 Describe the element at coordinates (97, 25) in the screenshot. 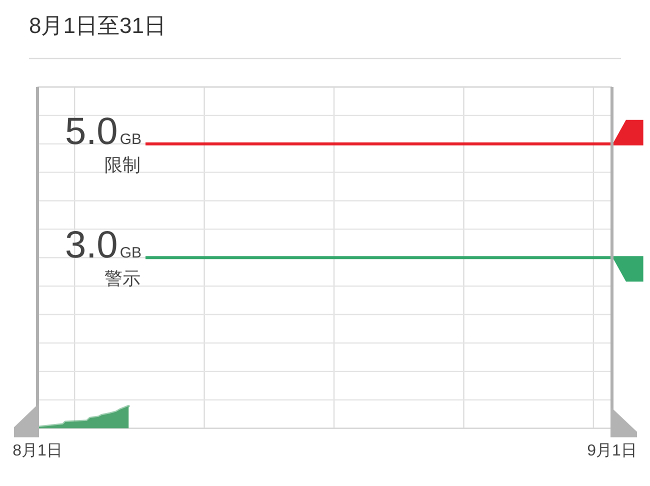

I see `chart-title: 8月1日至31日` at that location.